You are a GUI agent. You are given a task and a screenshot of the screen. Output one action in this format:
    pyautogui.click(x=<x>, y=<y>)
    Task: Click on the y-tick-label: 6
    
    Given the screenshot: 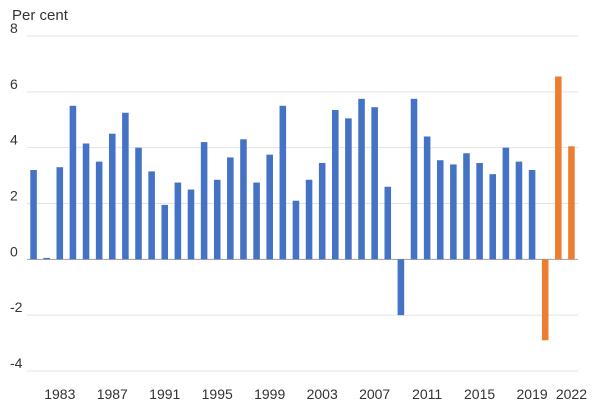 What is the action you would take?
    pyautogui.click(x=14, y=84)
    